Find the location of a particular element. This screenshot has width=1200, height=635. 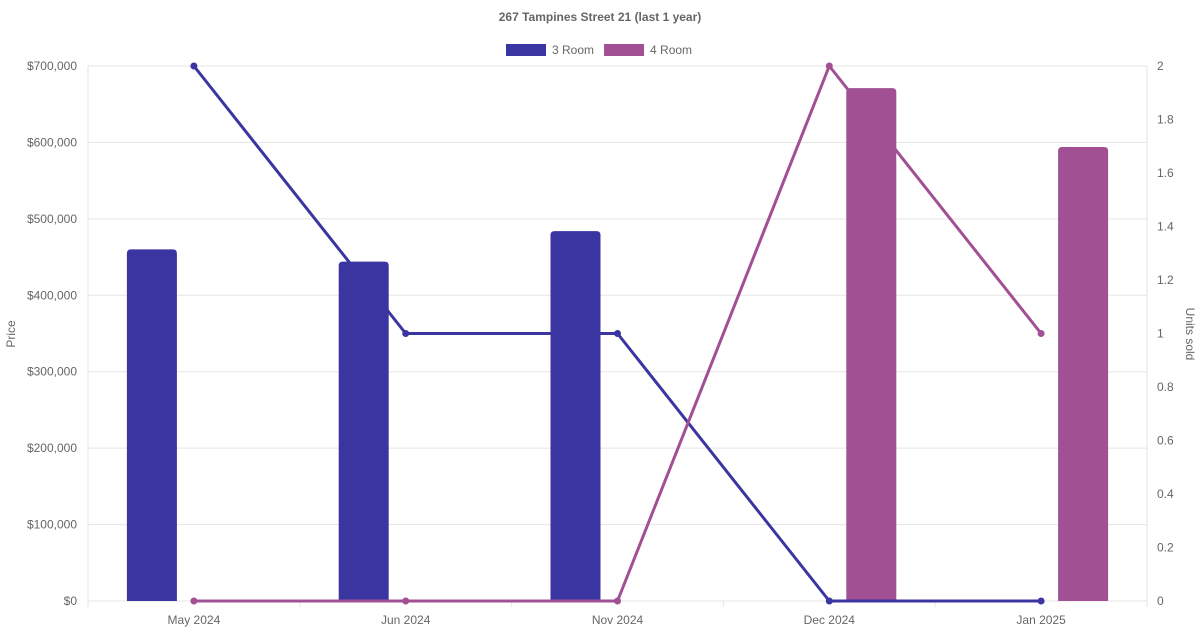

y-right-tick-label: 0.4 is located at coordinates (1165, 494).